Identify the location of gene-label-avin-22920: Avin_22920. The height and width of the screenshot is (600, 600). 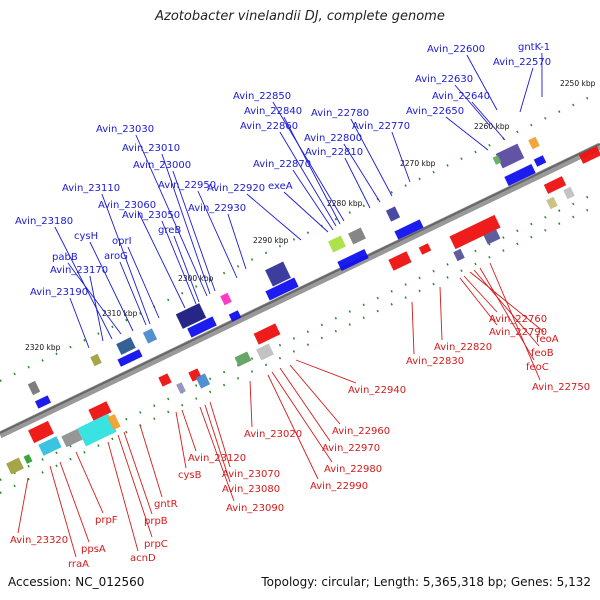
(236, 188).